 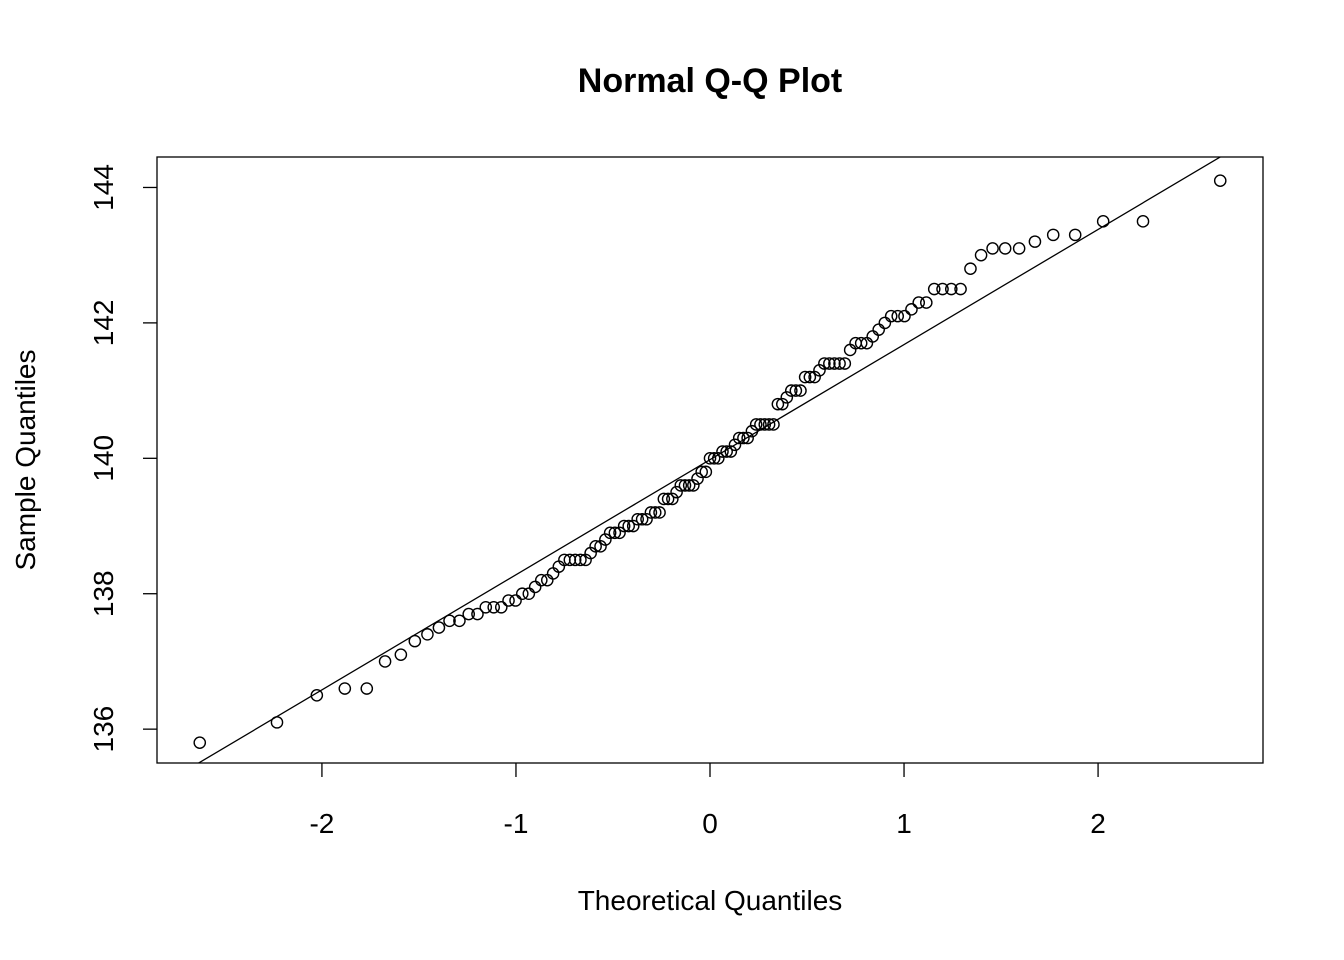 What do you see at coordinates (103, 187) in the screenshot?
I see `y-tick-label: 144` at bounding box center [103, 187].